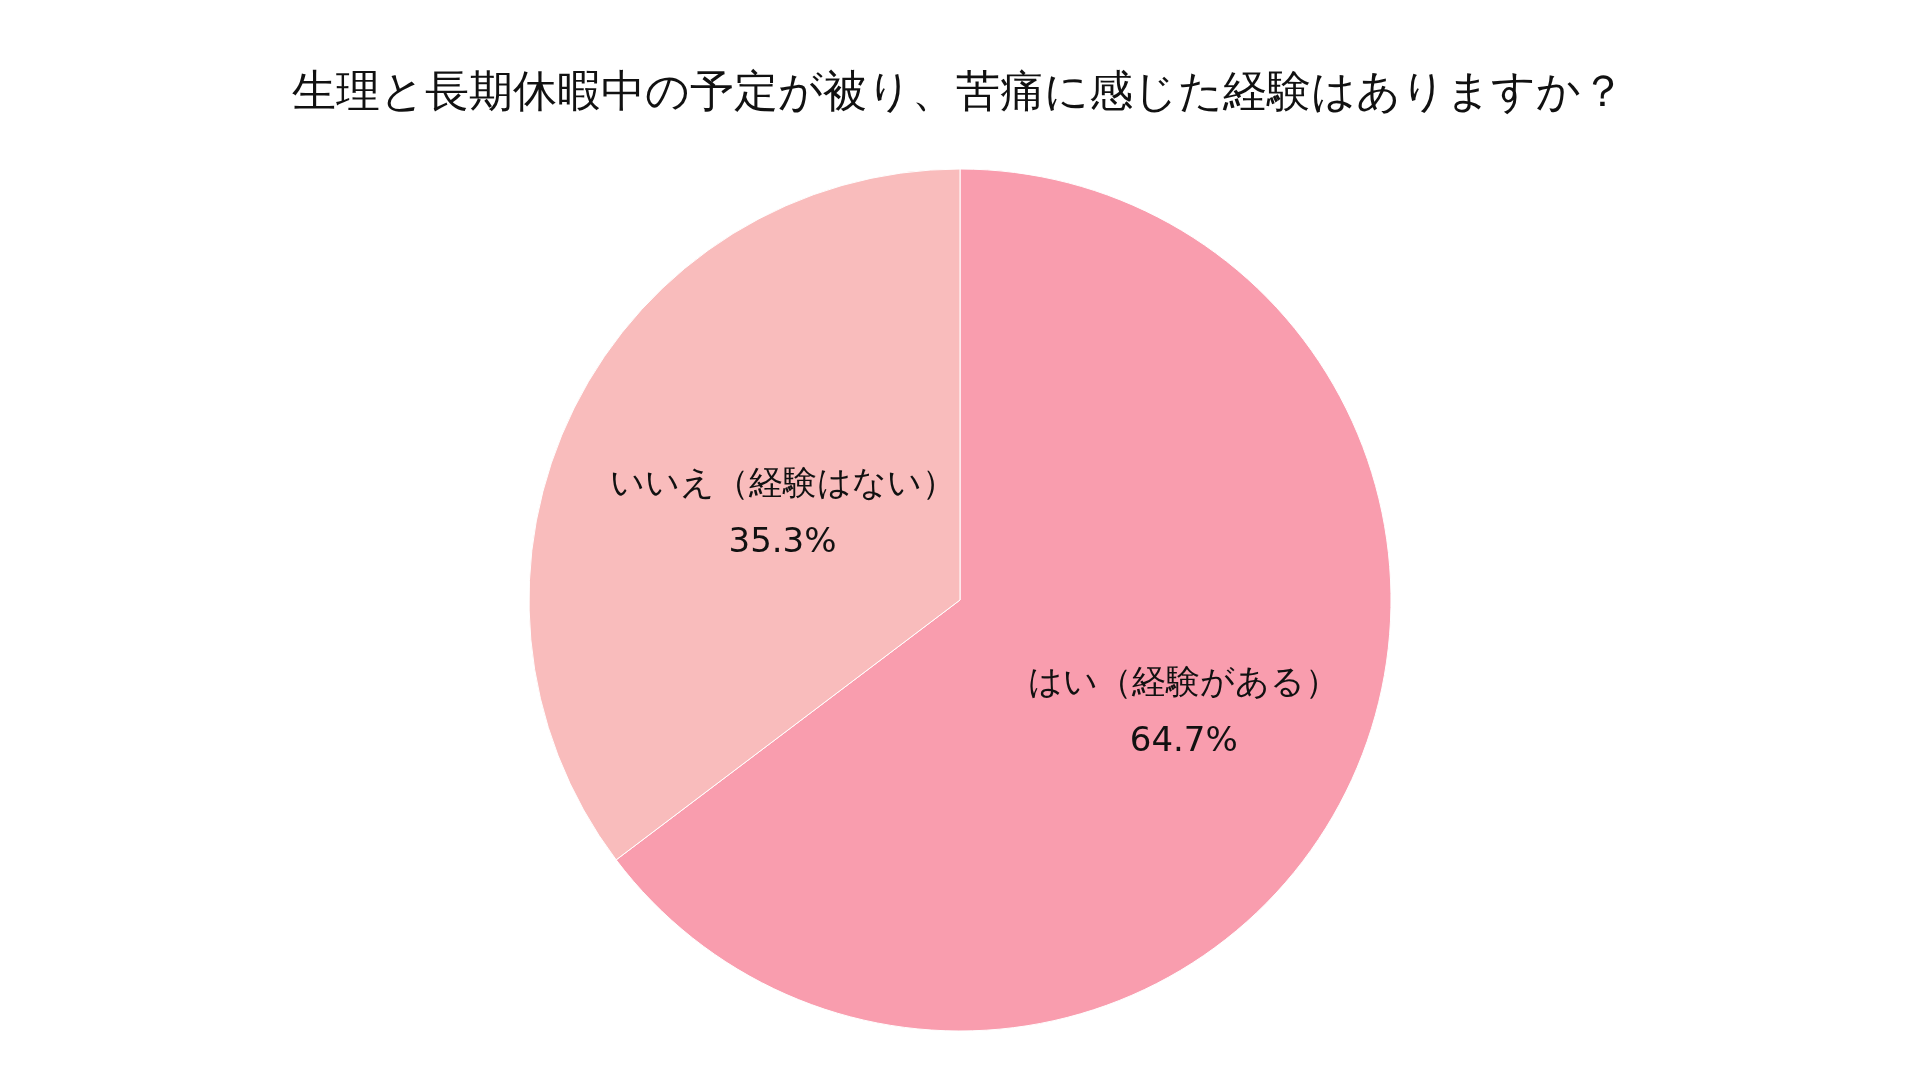 The width and height of the screenshot is (1920, 1080). What do you see at coordinates (782, 539) in the screenshot?
I see `data-label: 35.3%` at bounding box center [782, 539].